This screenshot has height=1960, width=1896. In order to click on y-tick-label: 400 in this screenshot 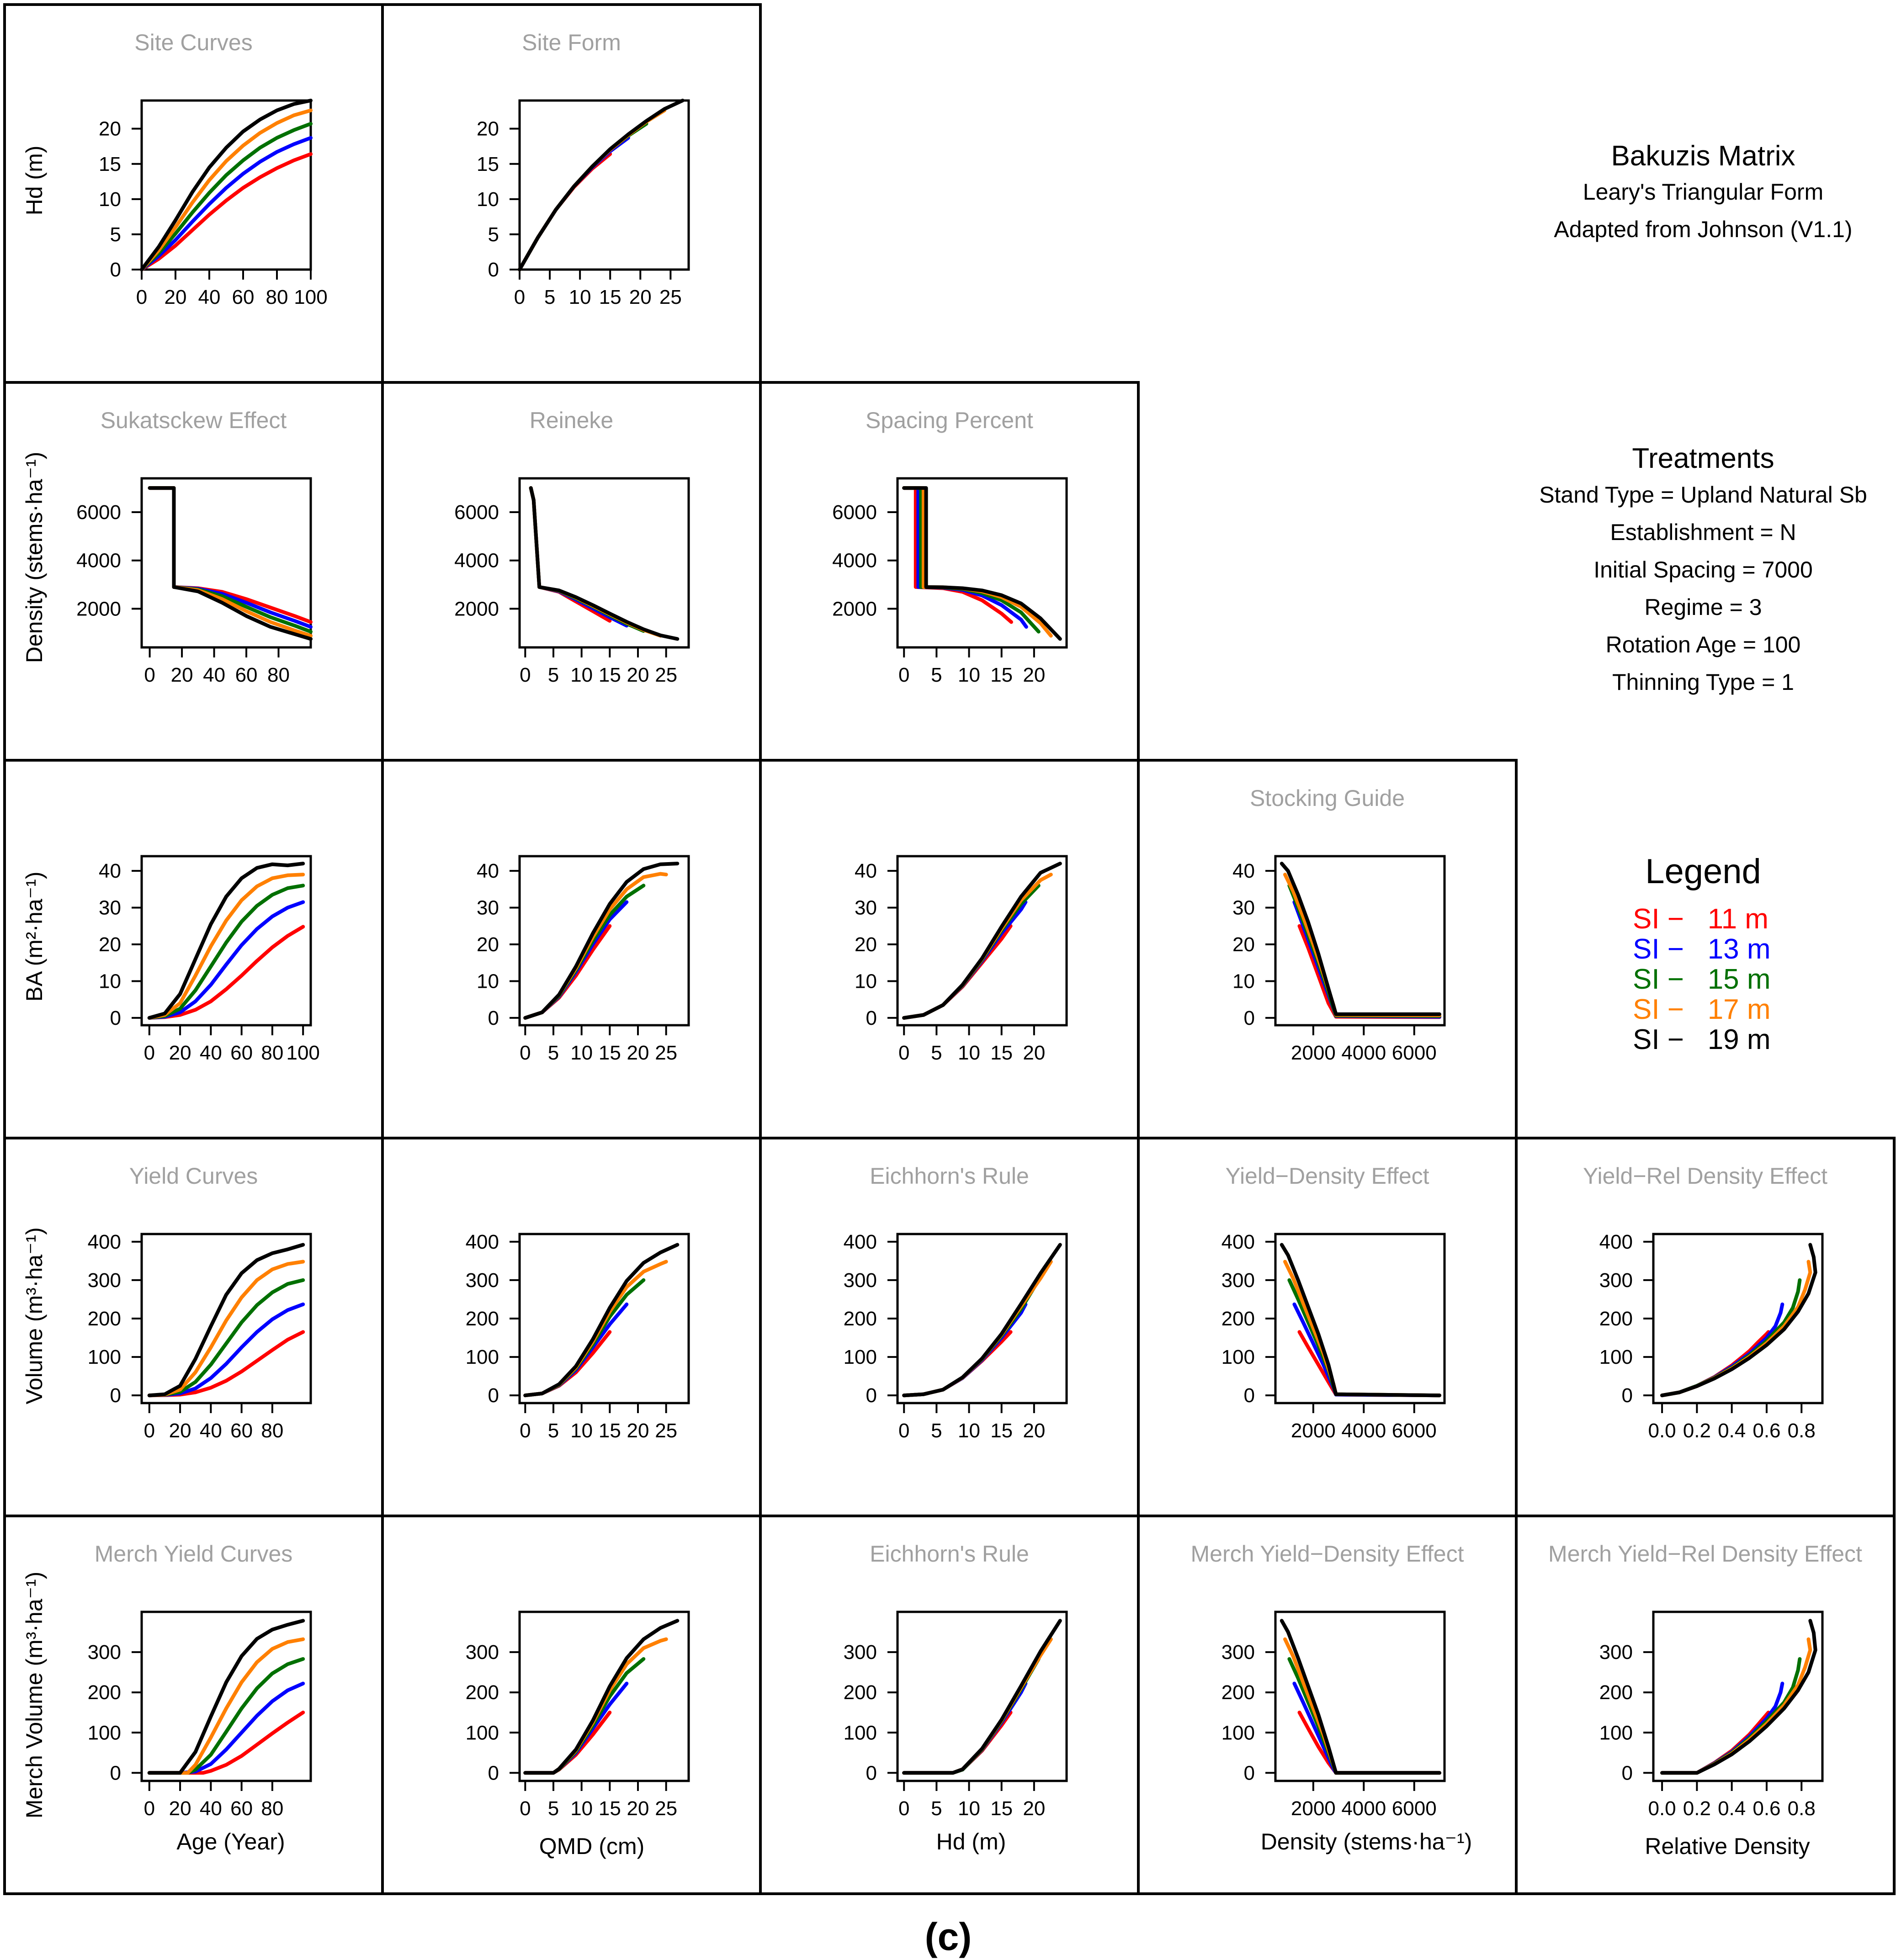, I will do `click(860, 1242)`.